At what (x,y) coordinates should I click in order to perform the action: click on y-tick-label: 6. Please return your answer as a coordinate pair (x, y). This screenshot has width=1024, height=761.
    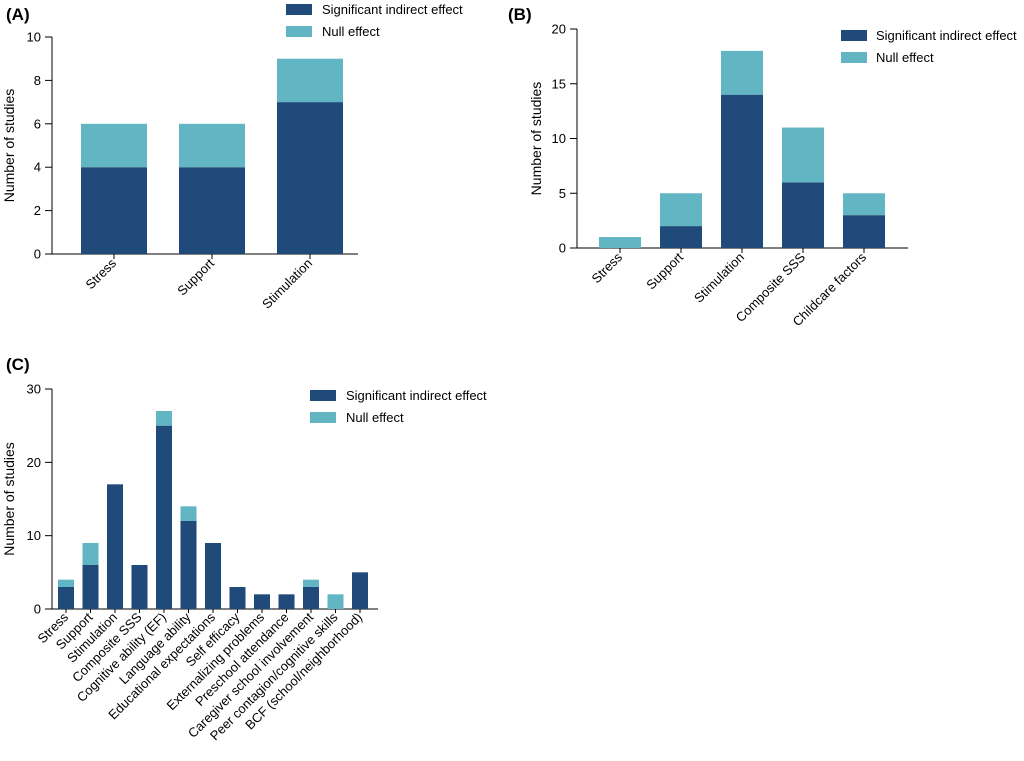
    Looking at the image, I should click on (37, 123).